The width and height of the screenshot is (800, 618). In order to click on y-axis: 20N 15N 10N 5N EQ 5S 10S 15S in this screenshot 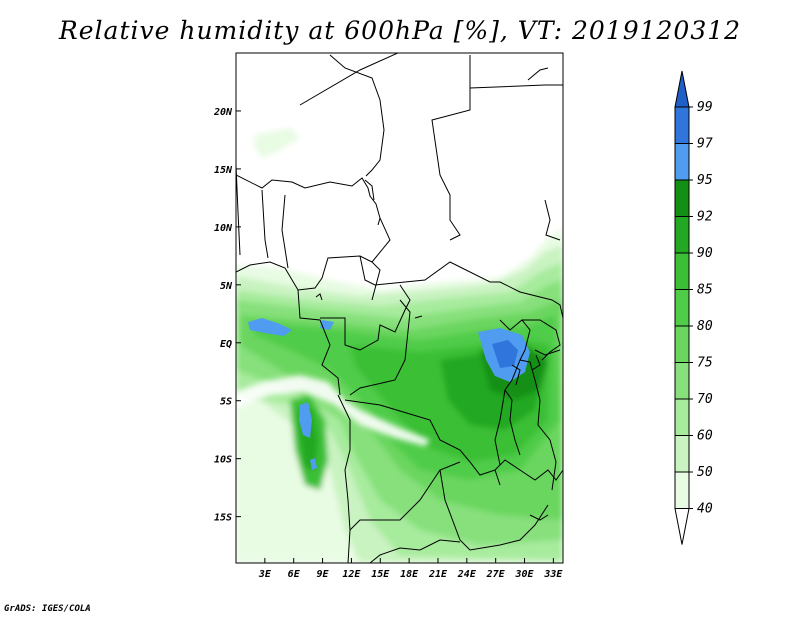, I will do `click(227, 315)`.